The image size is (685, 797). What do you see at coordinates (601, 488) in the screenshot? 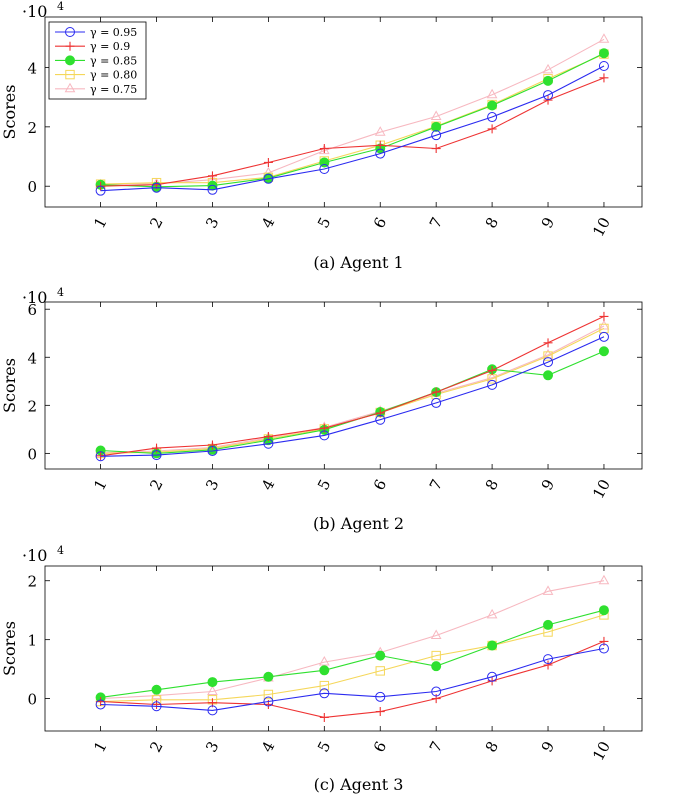
I see `x-tick-label: 10` at bounding box center [601, 488].